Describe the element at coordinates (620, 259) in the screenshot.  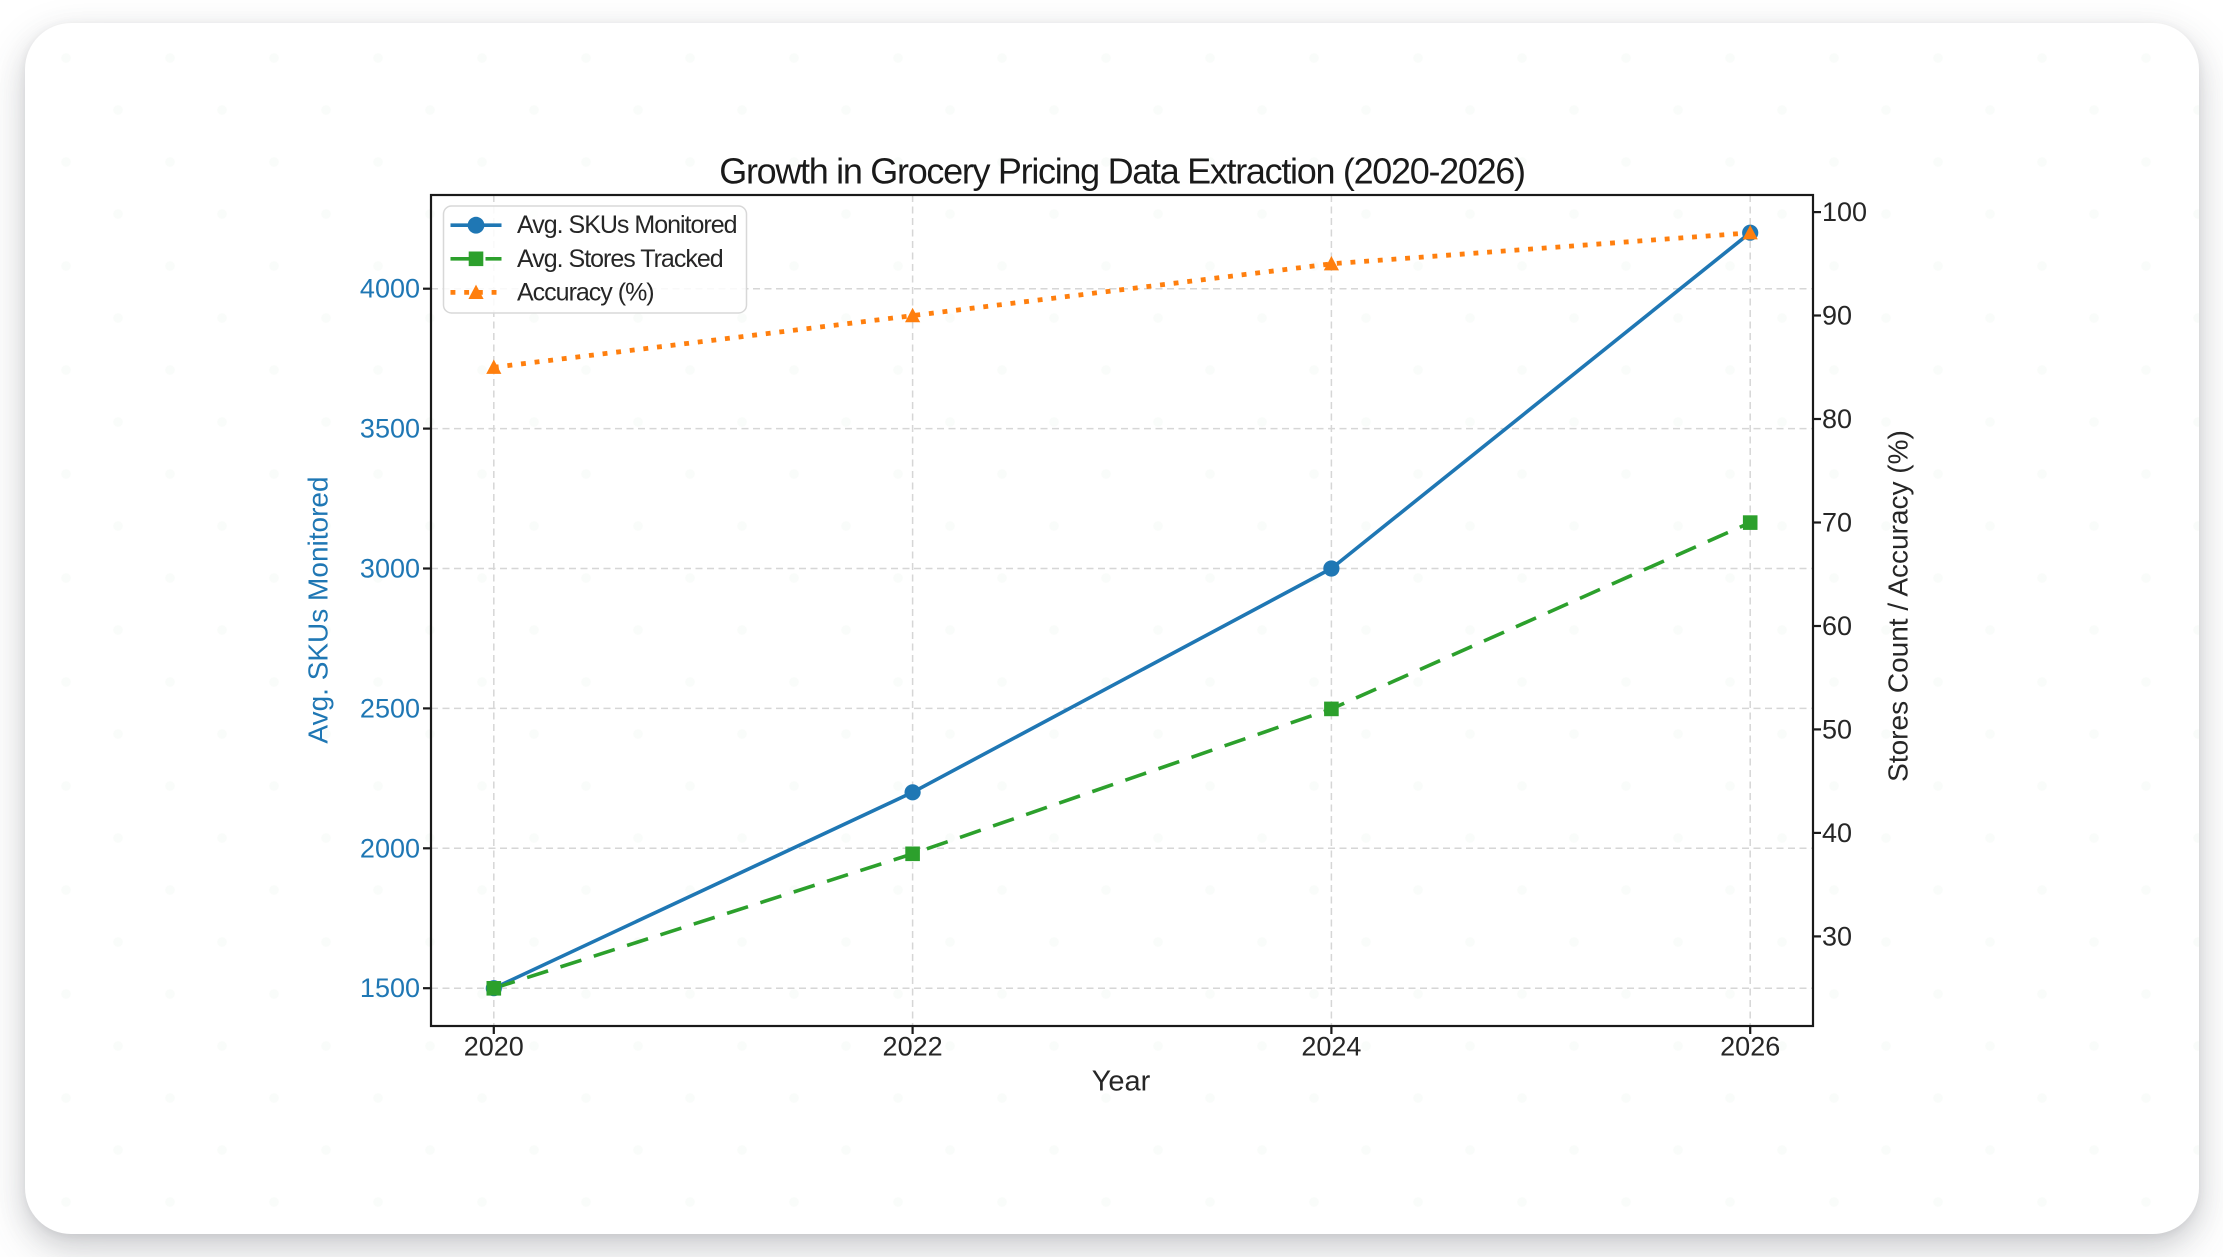
I see `svg-text: Avg. Stores Tracked` at that location.